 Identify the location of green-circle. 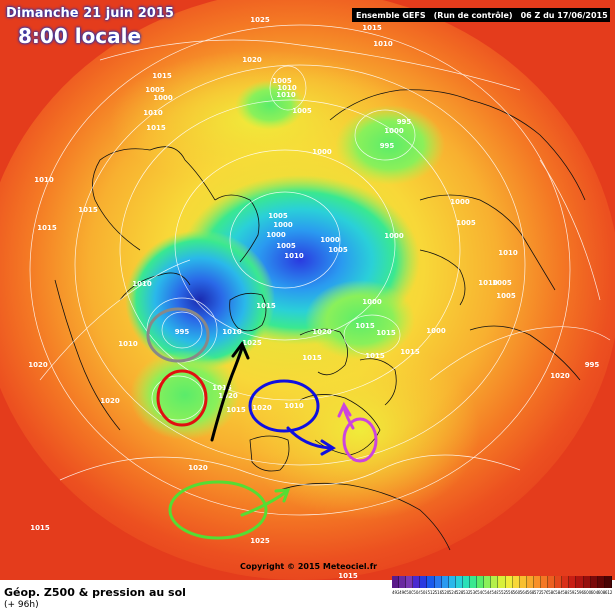
(218, 510).